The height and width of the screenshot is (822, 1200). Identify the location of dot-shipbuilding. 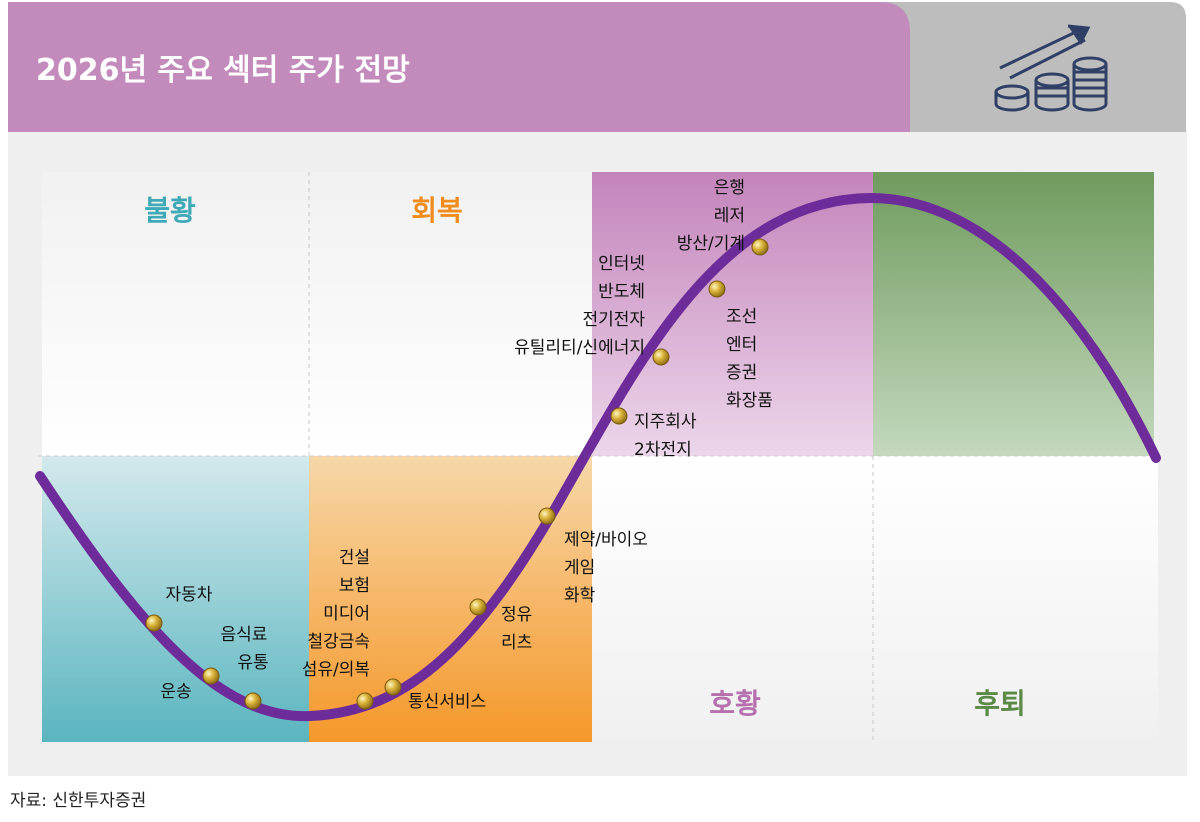
(717, 289).